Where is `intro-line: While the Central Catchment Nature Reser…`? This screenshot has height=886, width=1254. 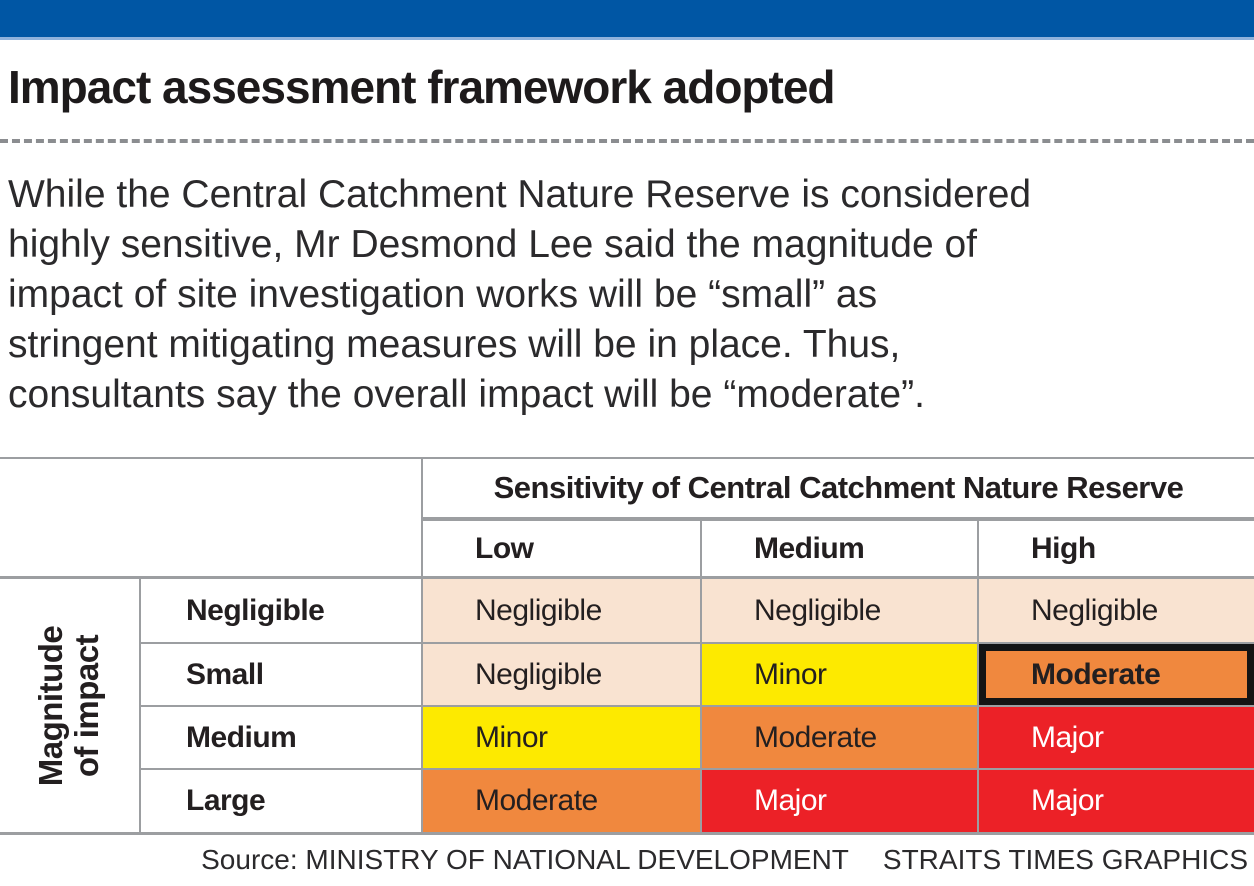
intro-line: While the Central Catchment Nature Reser… is located at coordinates (520, 195).